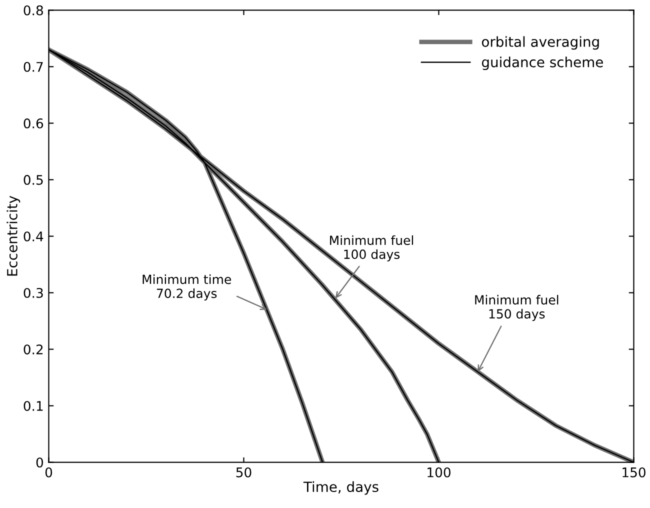 Image resolution: width=650 pixels, height=508 pixels. Describe the element at coordinates (48, 472) in the screenshot. I see `x-tick-label: 0` at that location.